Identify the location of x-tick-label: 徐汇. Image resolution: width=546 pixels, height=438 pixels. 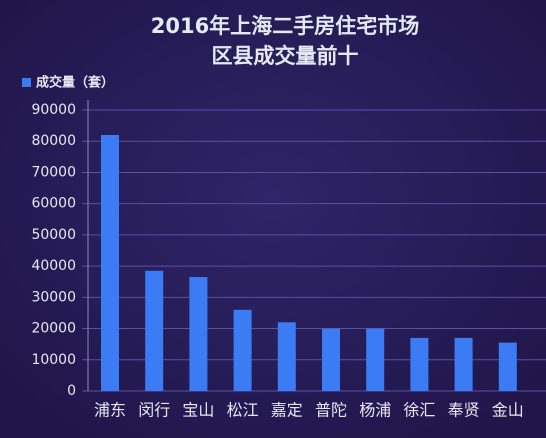
(419, 410).